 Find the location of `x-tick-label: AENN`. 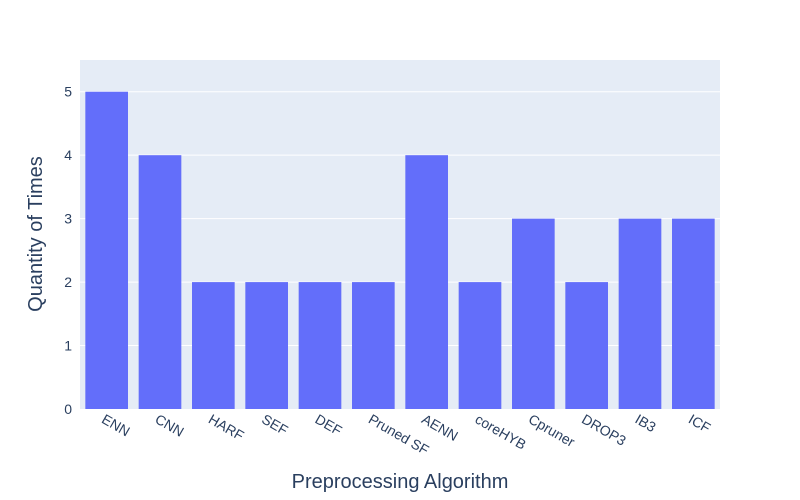

x-tick-label: AENN is located at coordinates (440, 427).